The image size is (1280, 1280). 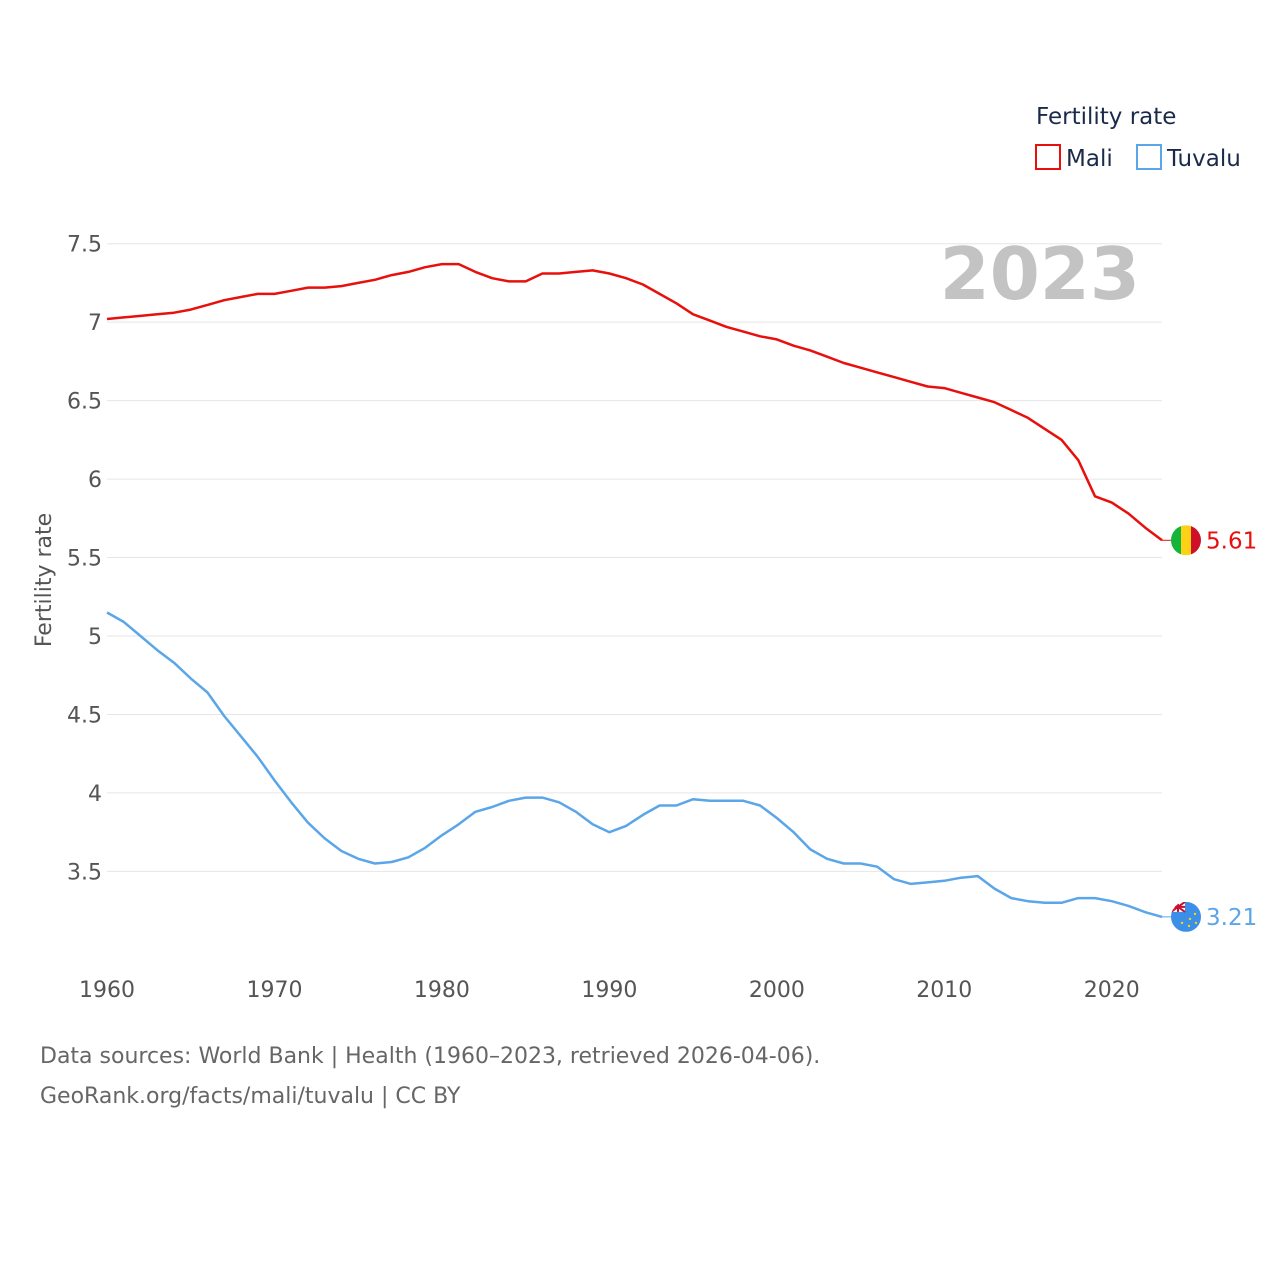 I want to click on legend-swatch-mali, so click(x=1048, y=157).